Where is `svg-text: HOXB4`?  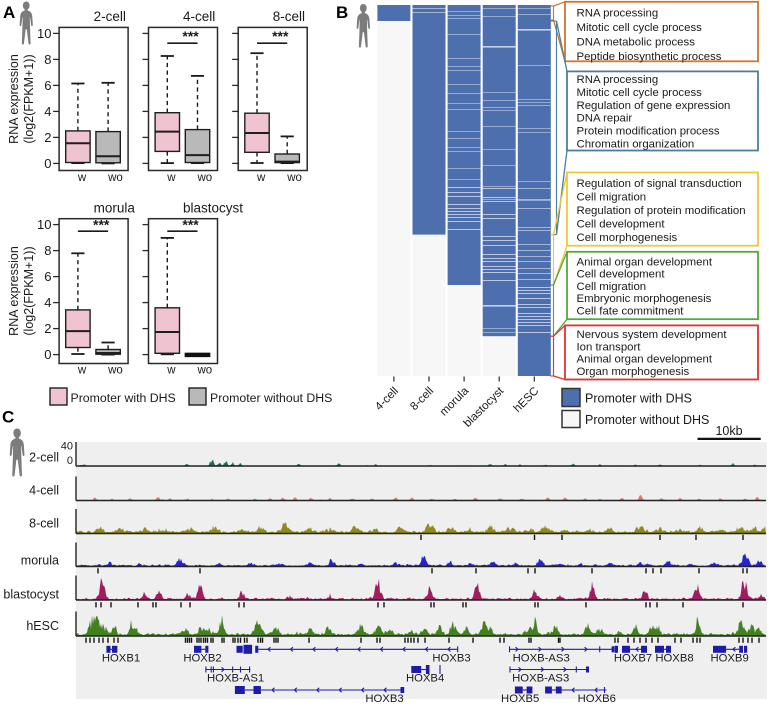
svg-text: HOXB4 is located at coordinates (425, 679).